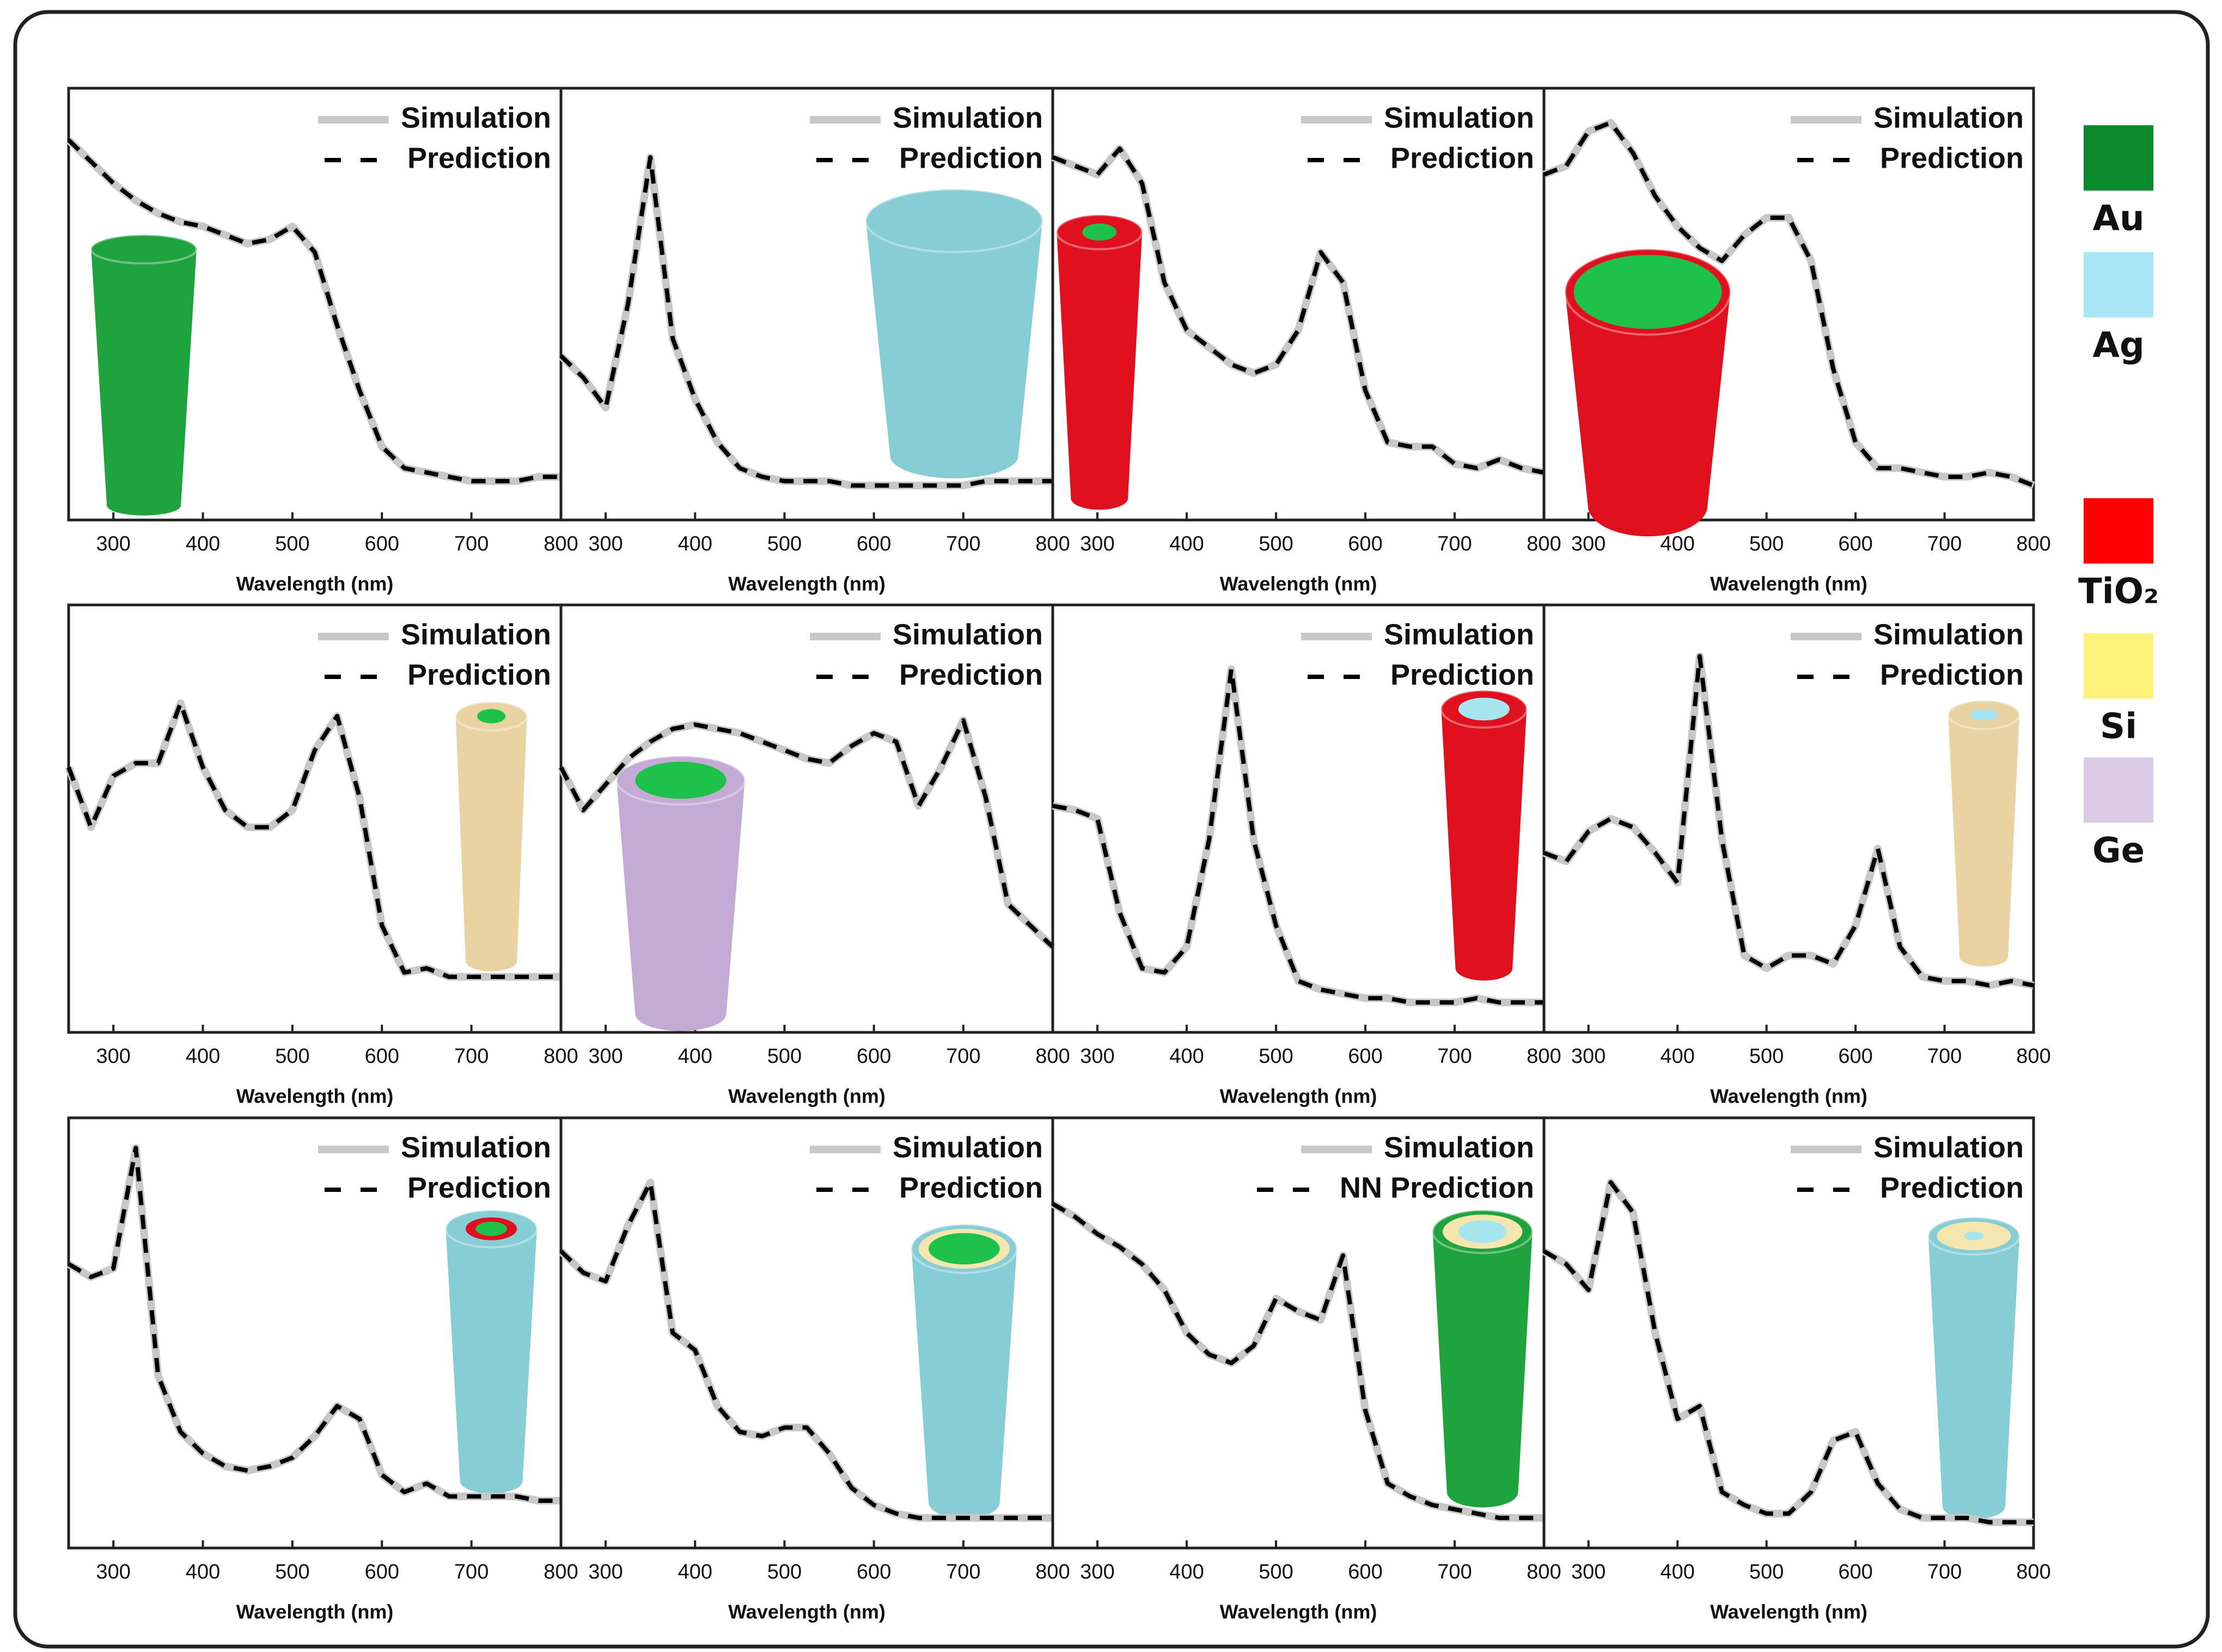 This screenshot has width=2222, height=1652. I want to click on legend-label: NN Prediction, so click(1437, 1187).